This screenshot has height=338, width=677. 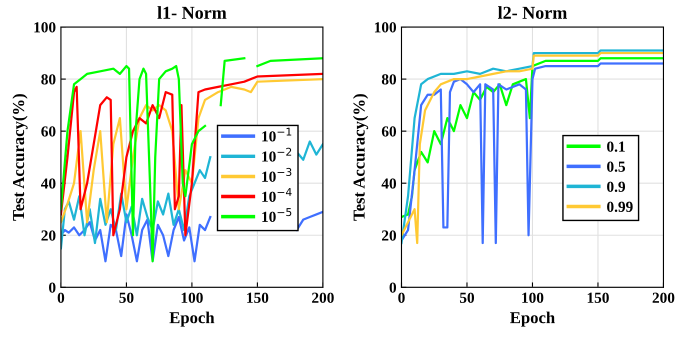 I want to click on legend-label: 0.9, so click(x=616, y=187).